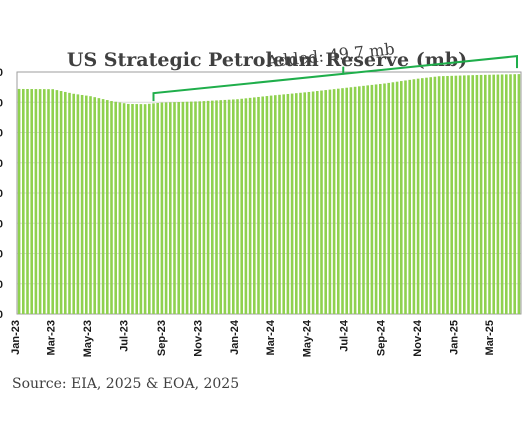 This screenshot has width=530, height=442. What do you see at coordinates (271, 337) in the screenshot?
I see `x-tick-label: Mar-24` at bounding box center [271, 337].